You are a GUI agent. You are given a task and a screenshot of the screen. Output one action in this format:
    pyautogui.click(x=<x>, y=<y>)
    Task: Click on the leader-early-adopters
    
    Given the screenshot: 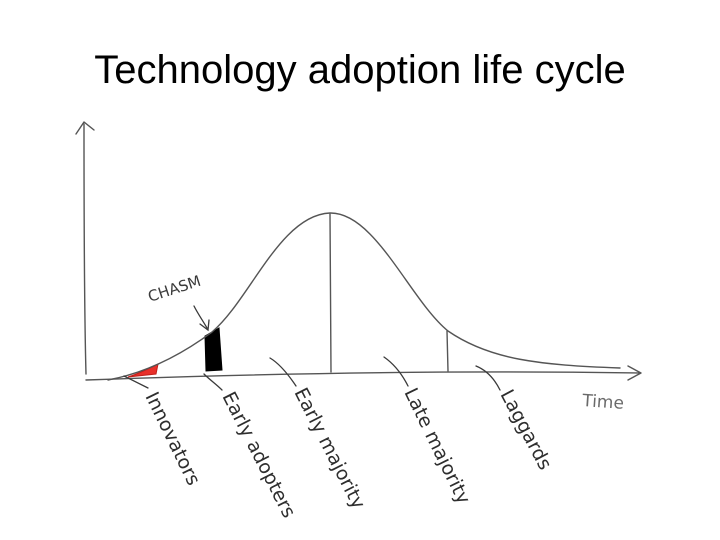 What is the action you would take?
    pyautogui.click(x=213, y=382)
    